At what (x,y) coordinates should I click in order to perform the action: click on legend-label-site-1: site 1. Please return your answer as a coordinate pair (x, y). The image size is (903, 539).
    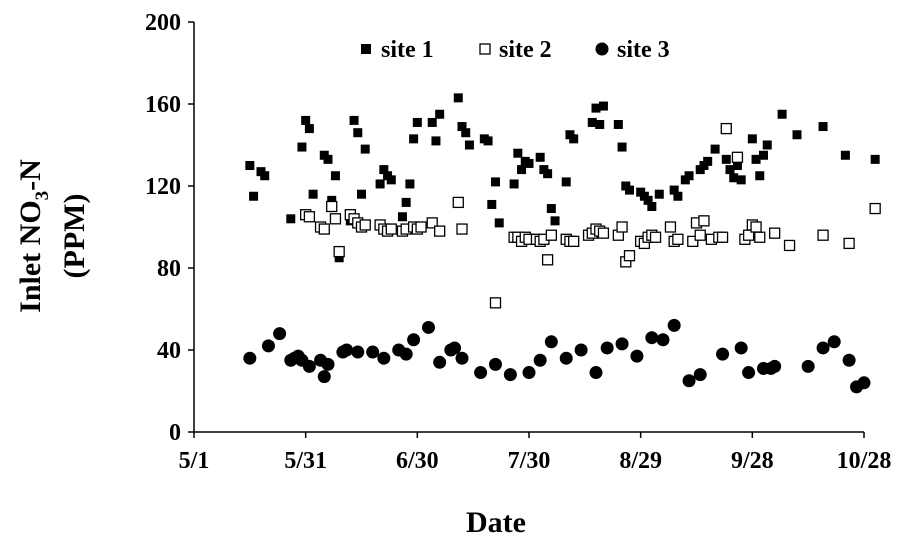
    Looking at the image, I should click on (407, 50).